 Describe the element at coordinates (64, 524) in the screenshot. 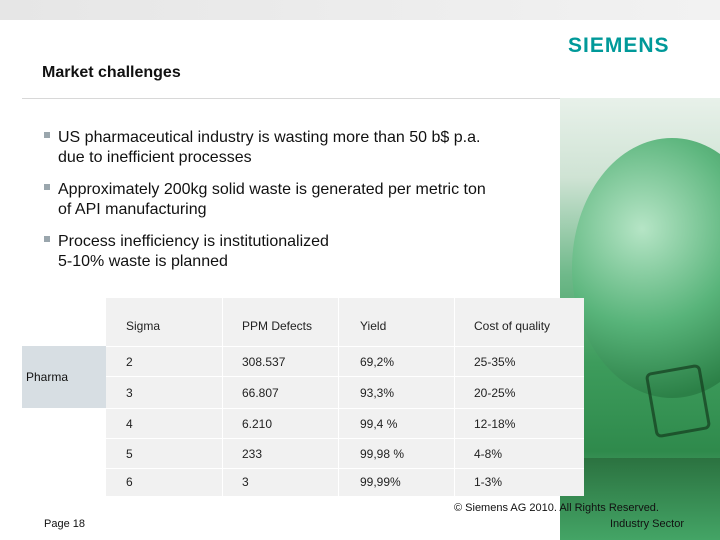

I see `page-number: Page 18` at that location.